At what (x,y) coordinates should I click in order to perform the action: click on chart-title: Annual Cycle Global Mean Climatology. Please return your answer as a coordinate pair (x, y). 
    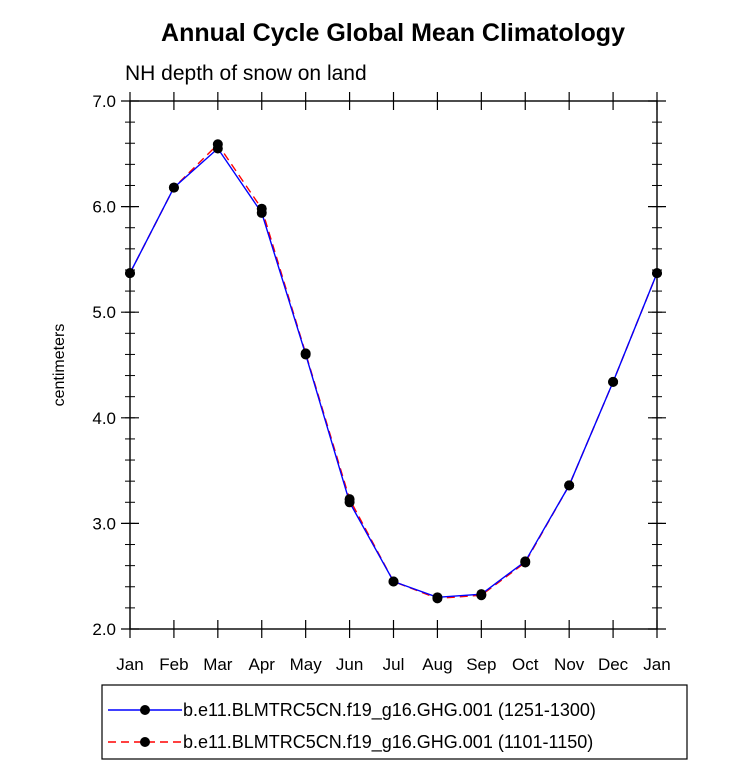
    Looking at the image, I should click on (393, 33).